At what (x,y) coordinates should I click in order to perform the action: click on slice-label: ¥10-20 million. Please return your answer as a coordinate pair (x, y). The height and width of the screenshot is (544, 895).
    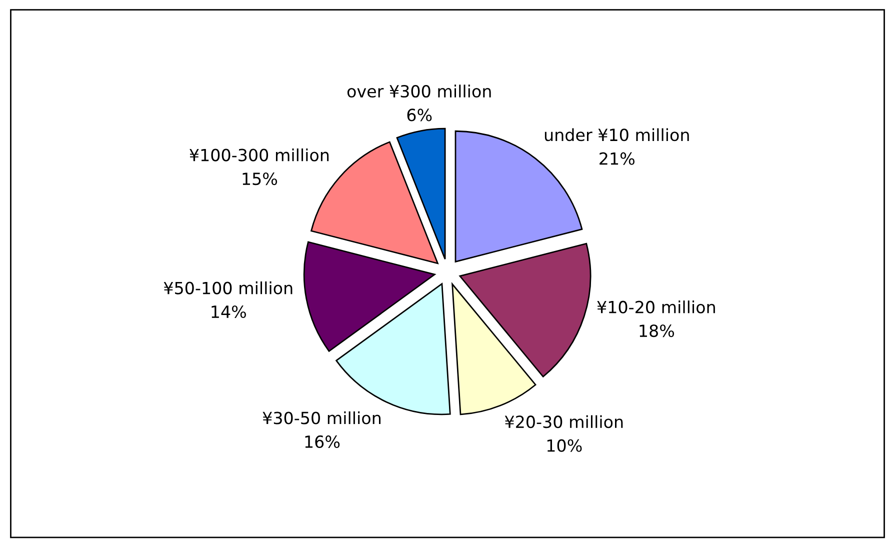
    Looking at the image, I should click on (656, 307).